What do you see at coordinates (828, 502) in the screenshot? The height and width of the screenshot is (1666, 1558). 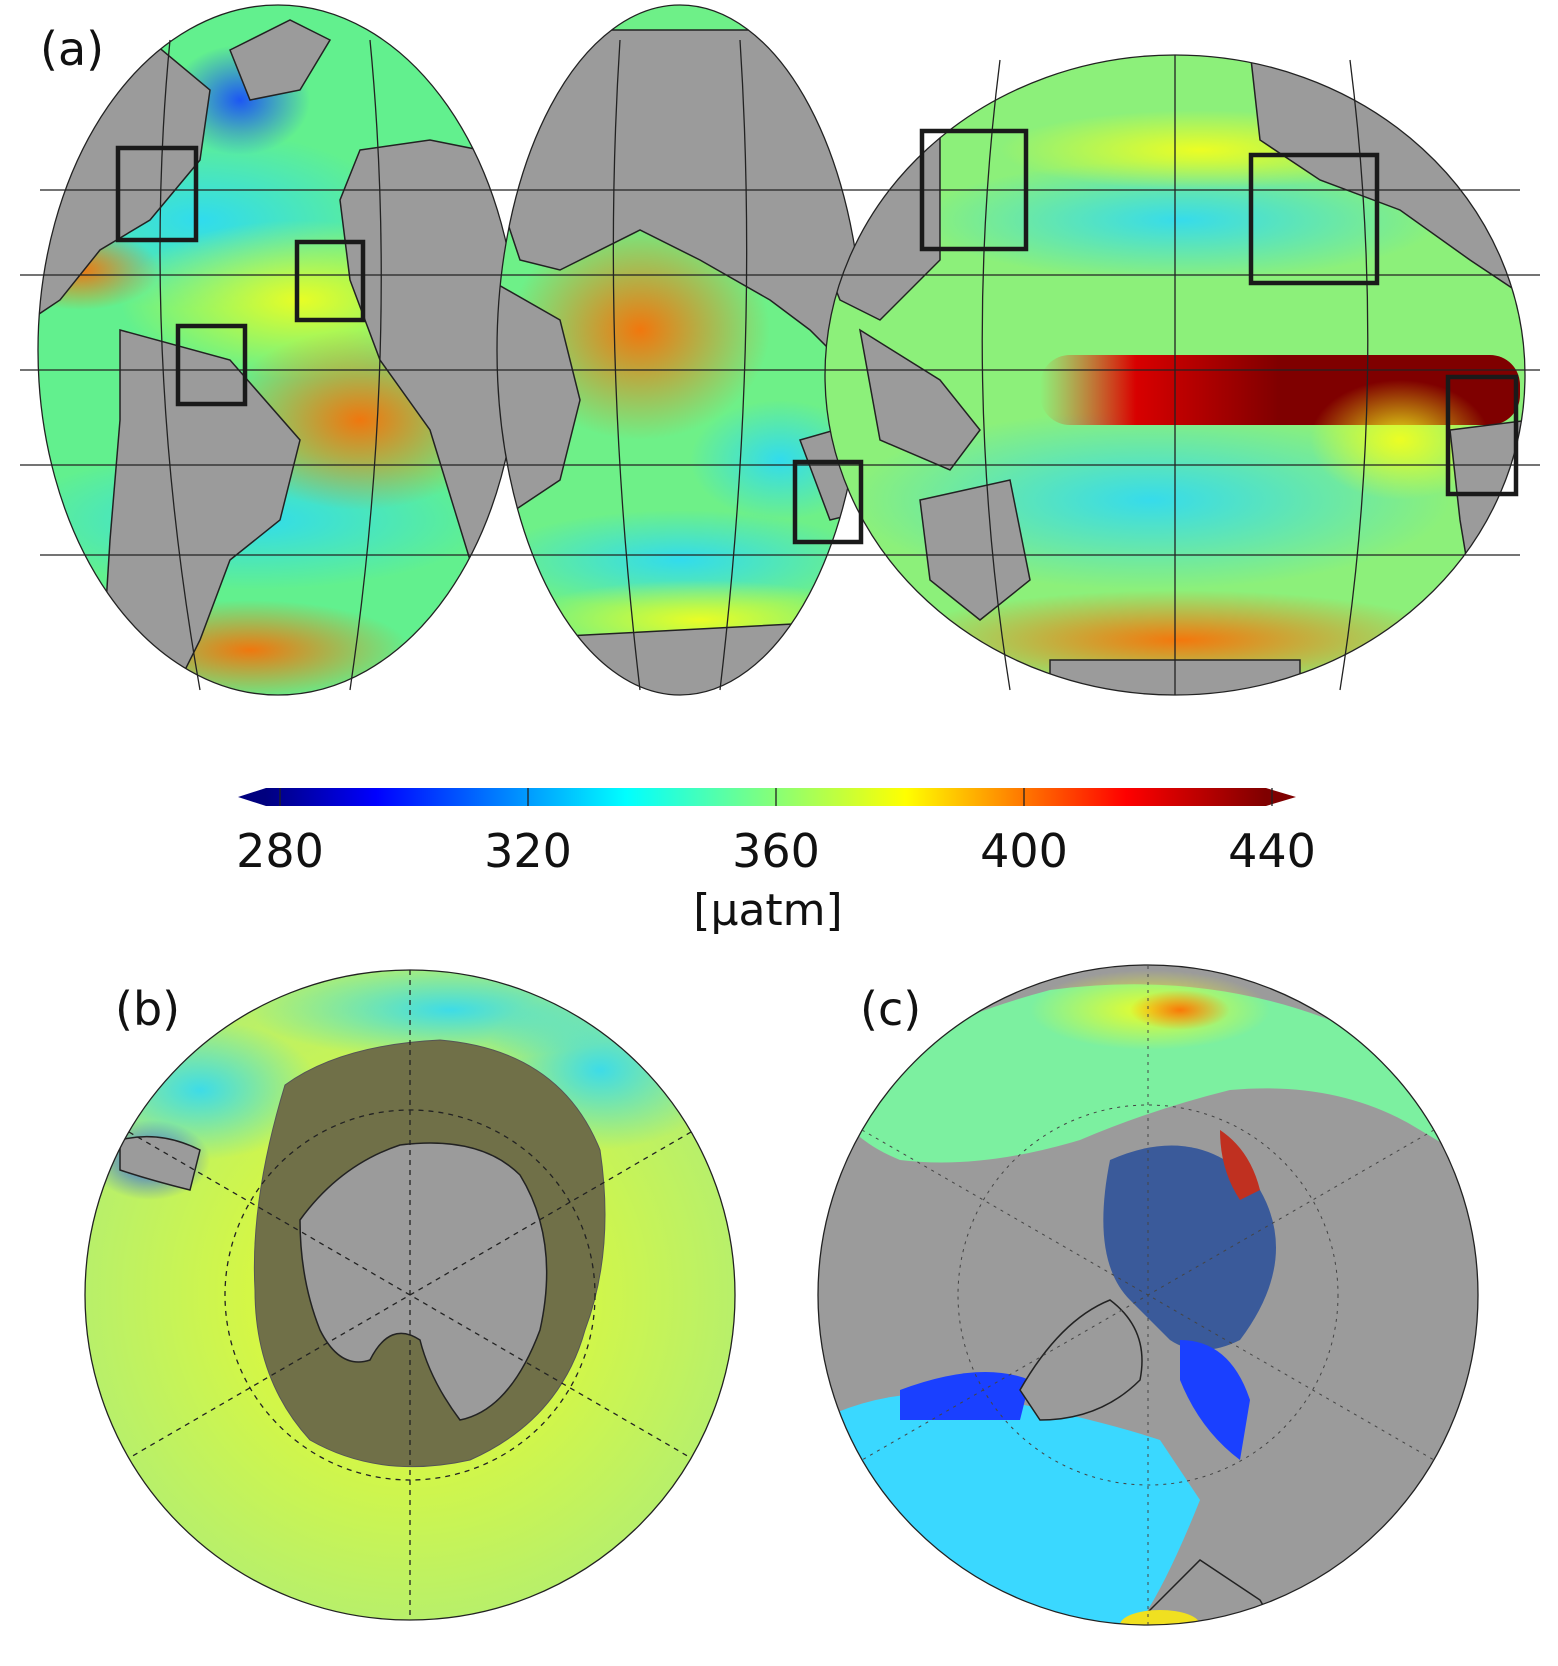 I see `region-box-w-australia` at bounding box center [828, 502].